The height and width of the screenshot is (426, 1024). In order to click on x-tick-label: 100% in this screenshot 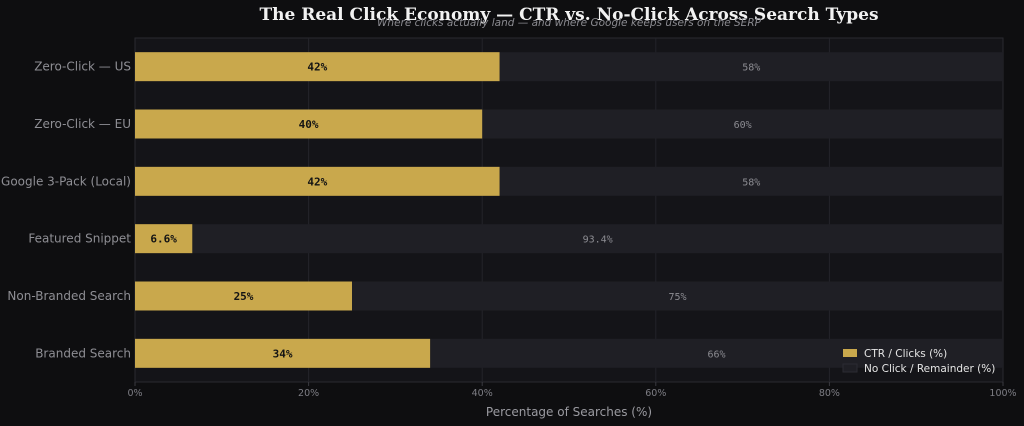, I will do `click(1002, 393)`.